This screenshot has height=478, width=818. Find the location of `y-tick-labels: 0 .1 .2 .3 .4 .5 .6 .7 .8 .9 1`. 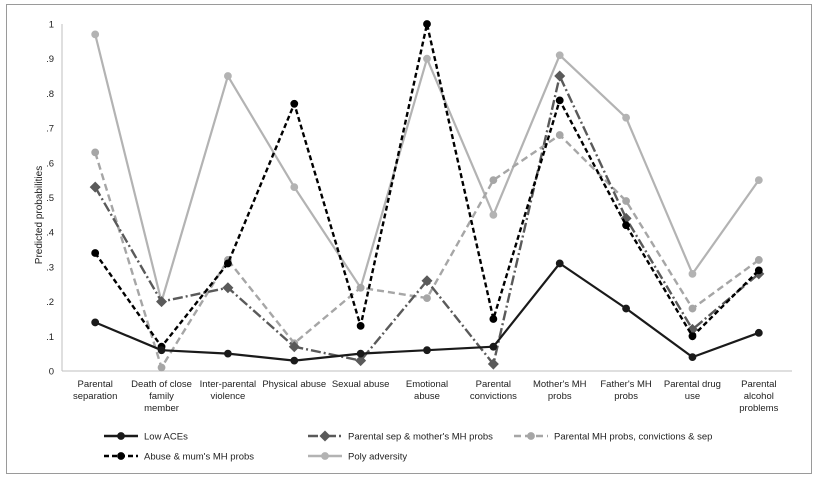

y-tick-labels: 0 .1 .2 .3 .4 .5 .6 .7 .8 .9 1 is located at coordinates (50, 199).